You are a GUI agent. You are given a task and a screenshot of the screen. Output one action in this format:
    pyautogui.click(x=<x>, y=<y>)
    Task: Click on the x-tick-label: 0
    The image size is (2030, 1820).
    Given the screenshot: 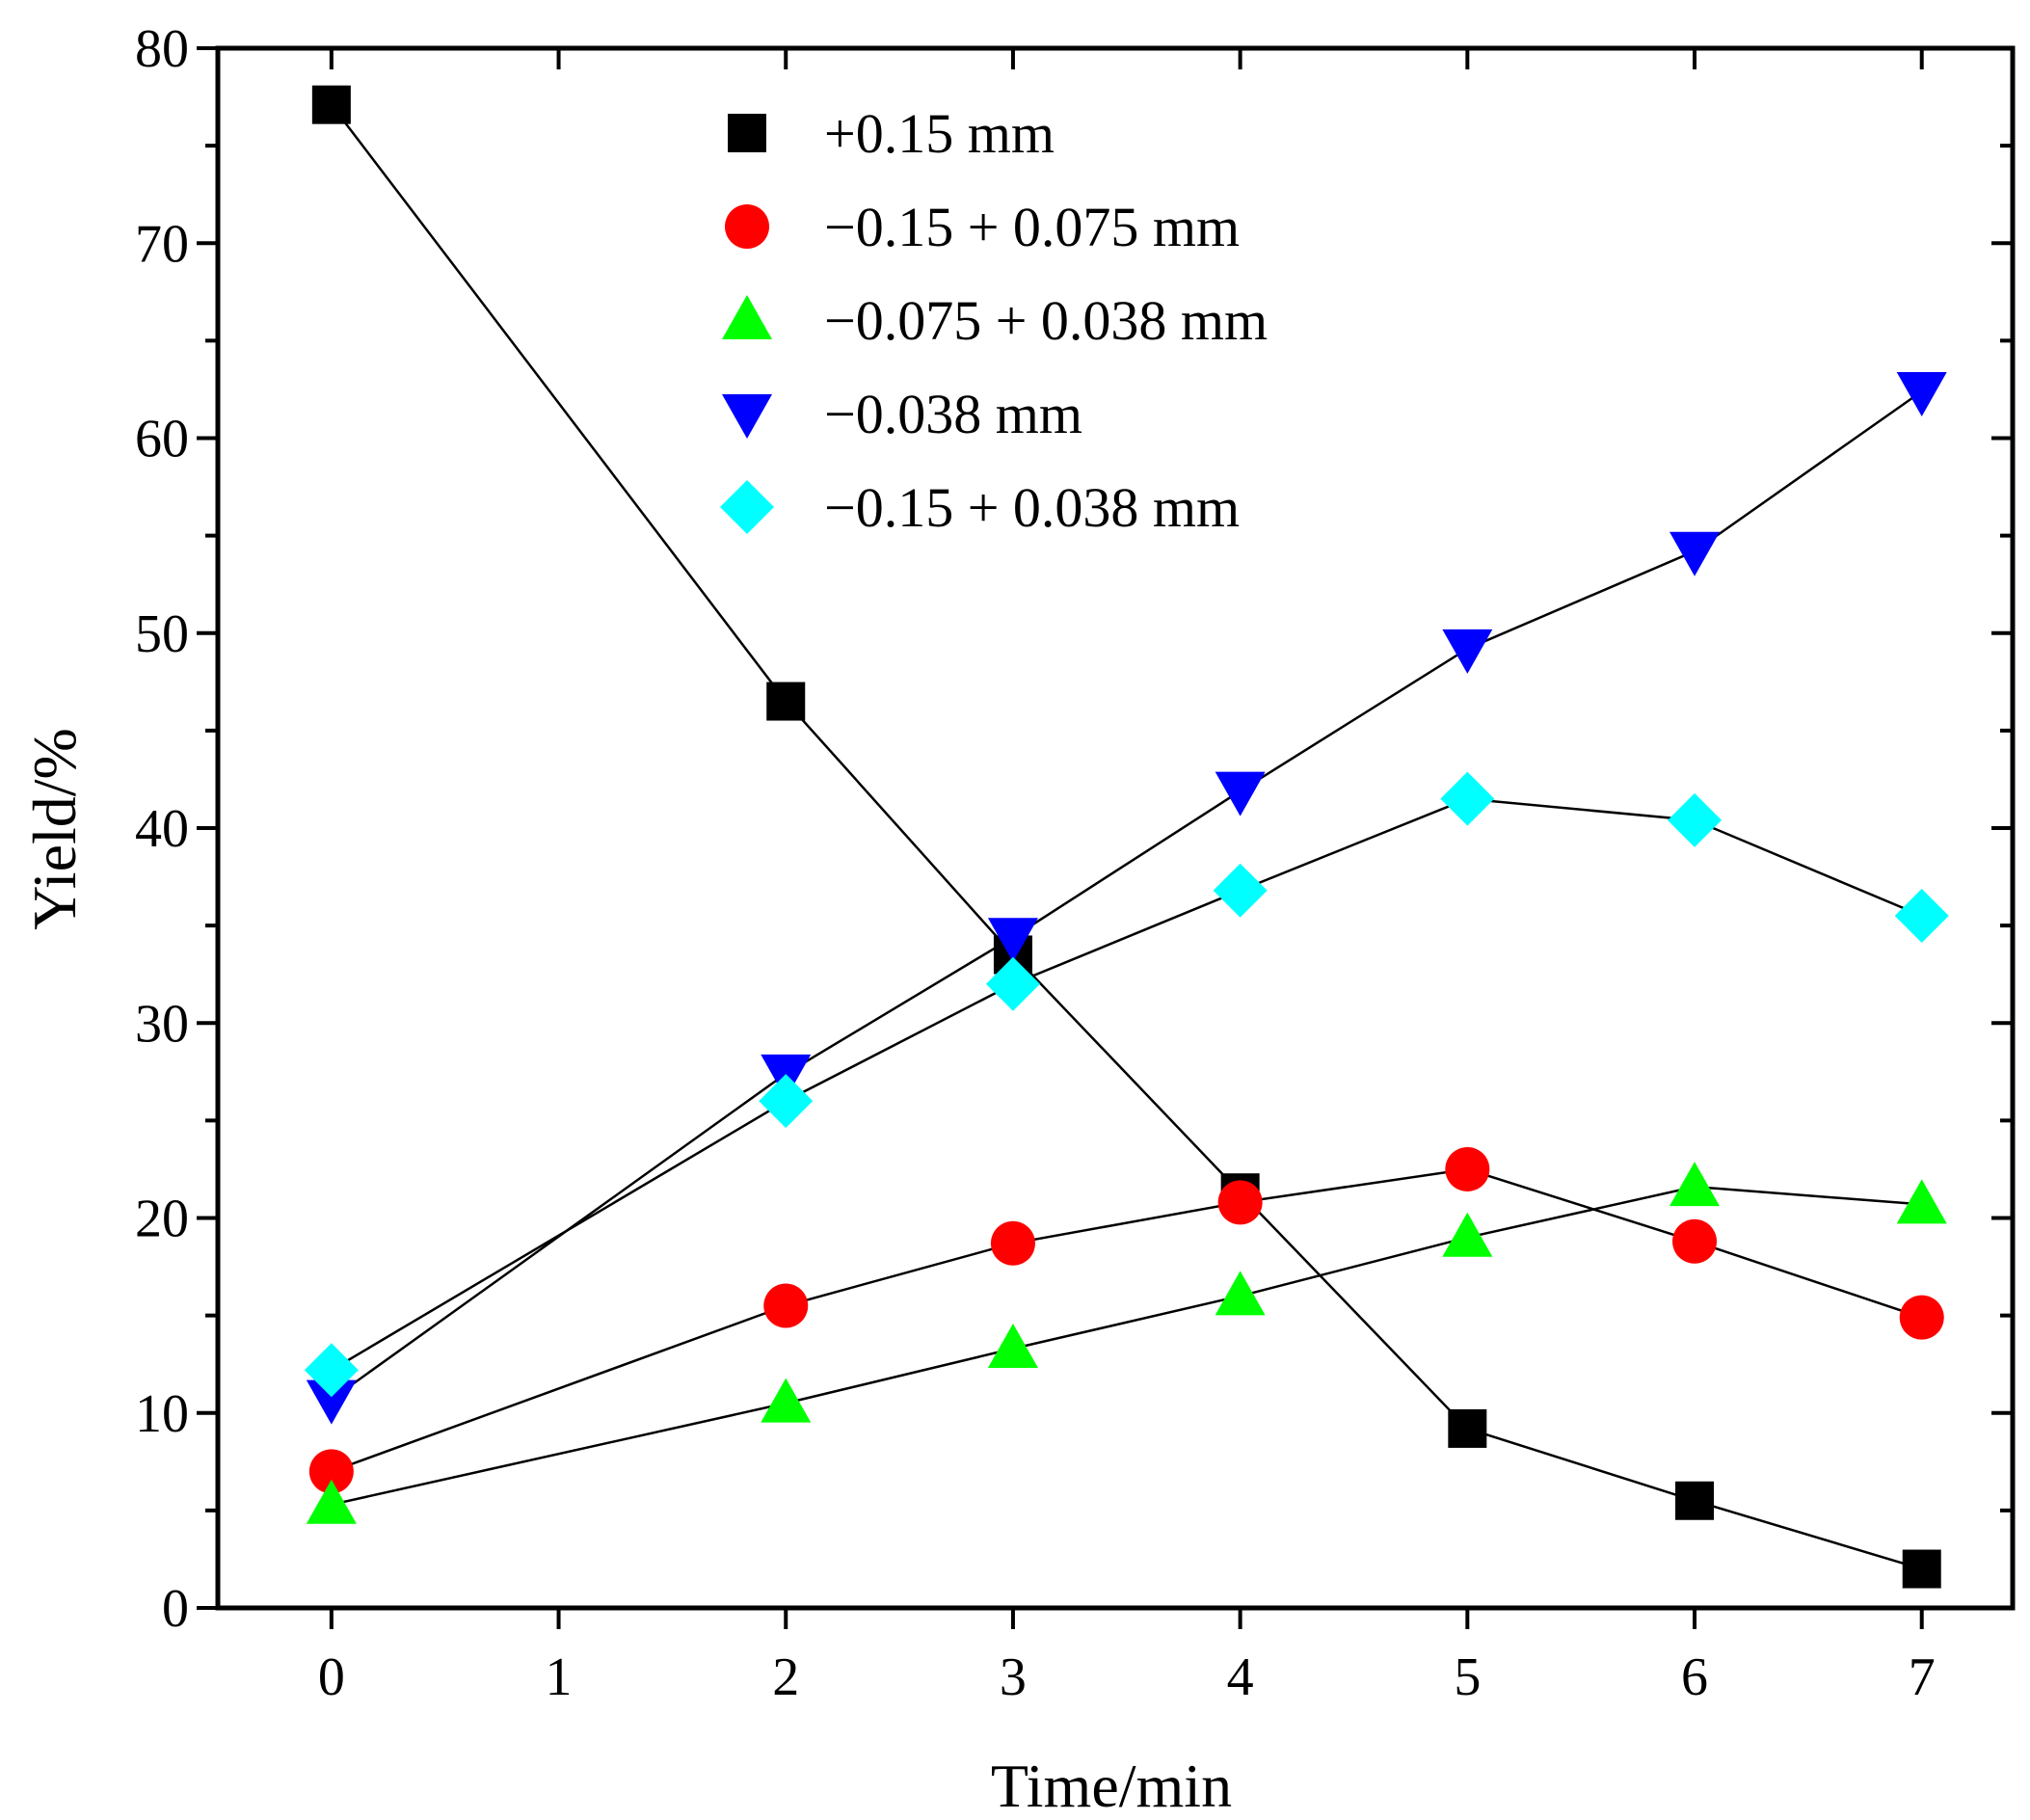 What is the action you would take?
    pyautogui.click(x=331, y=1677)
    